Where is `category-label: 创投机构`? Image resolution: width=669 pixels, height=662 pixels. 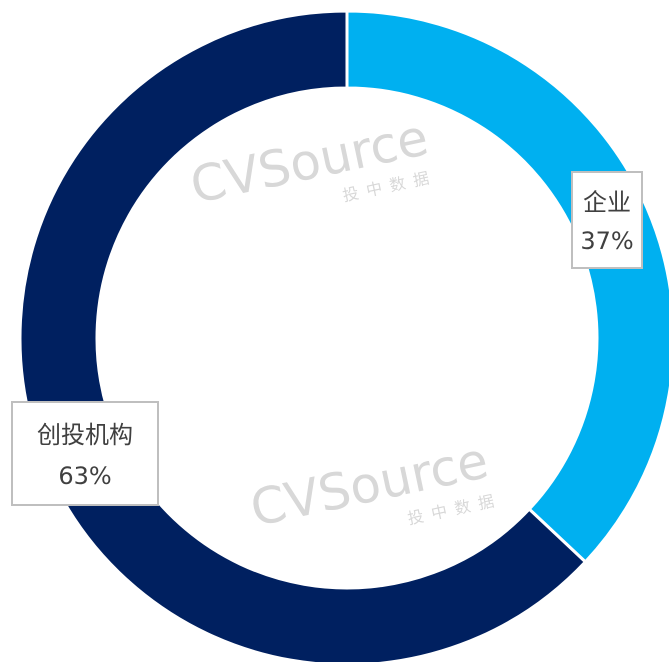
category-label: 创投机构 is located at coordinates (85, 435).